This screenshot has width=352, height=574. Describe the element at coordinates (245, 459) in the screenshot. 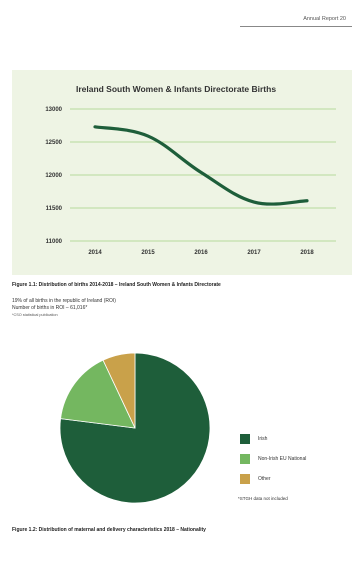

I see `legend-swatch-non-irish-eu` at that location.